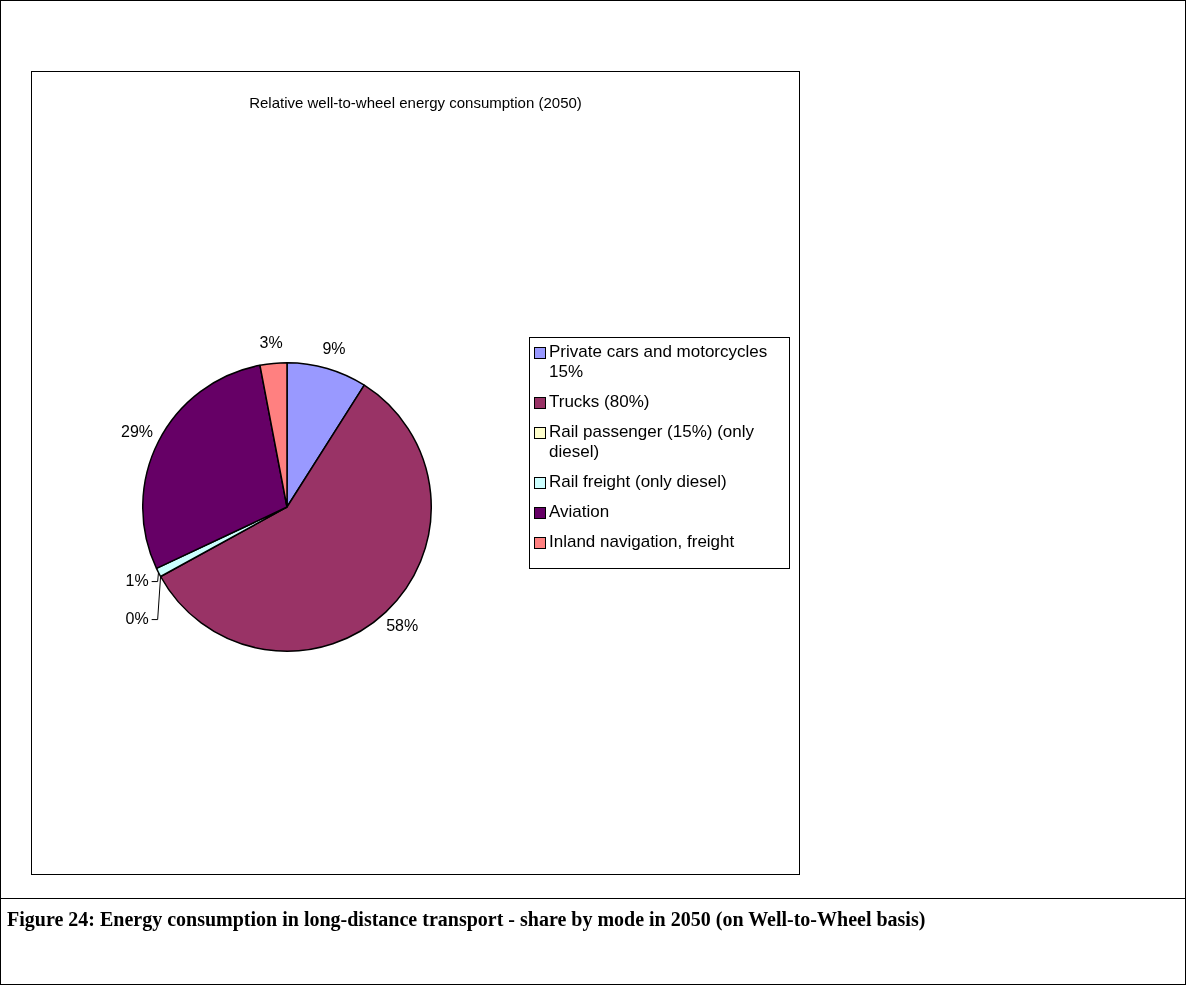 This screenshot has width=1186, height=985. What do you see at coordinates (415, 102) in the screenshot?
I see `chart-title: Relative well-to-wheel energy consumption (2050)` at bounding box center [415, 102].